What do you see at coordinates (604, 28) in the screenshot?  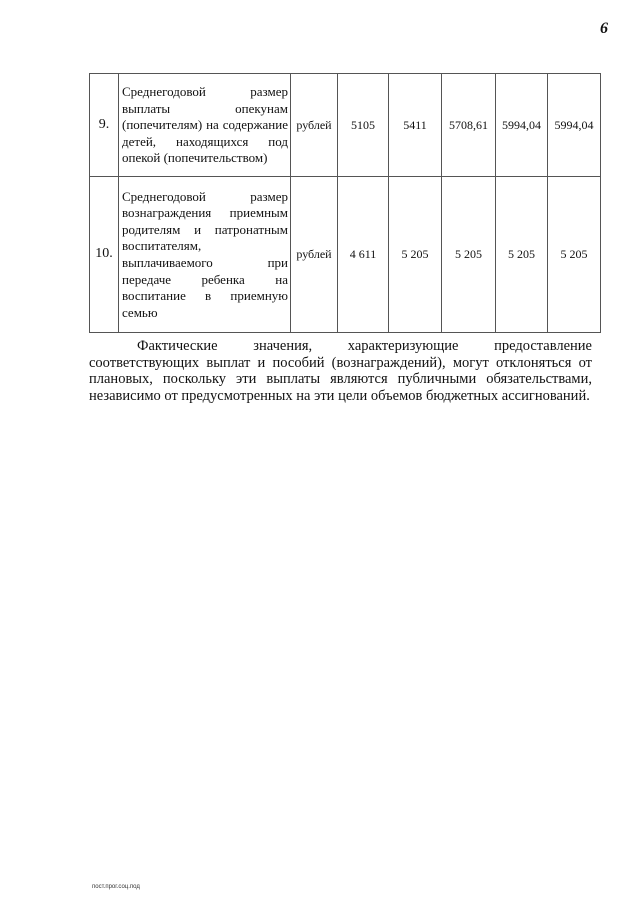 I see `page-number: 6` at bounding box center [604, 28].